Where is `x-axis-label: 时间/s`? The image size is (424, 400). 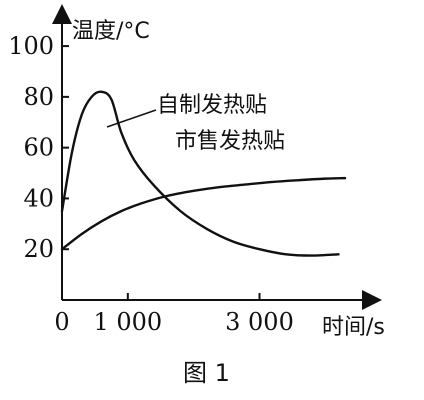
x-axis-label: 时间/s is located at coordinates (353, 327).